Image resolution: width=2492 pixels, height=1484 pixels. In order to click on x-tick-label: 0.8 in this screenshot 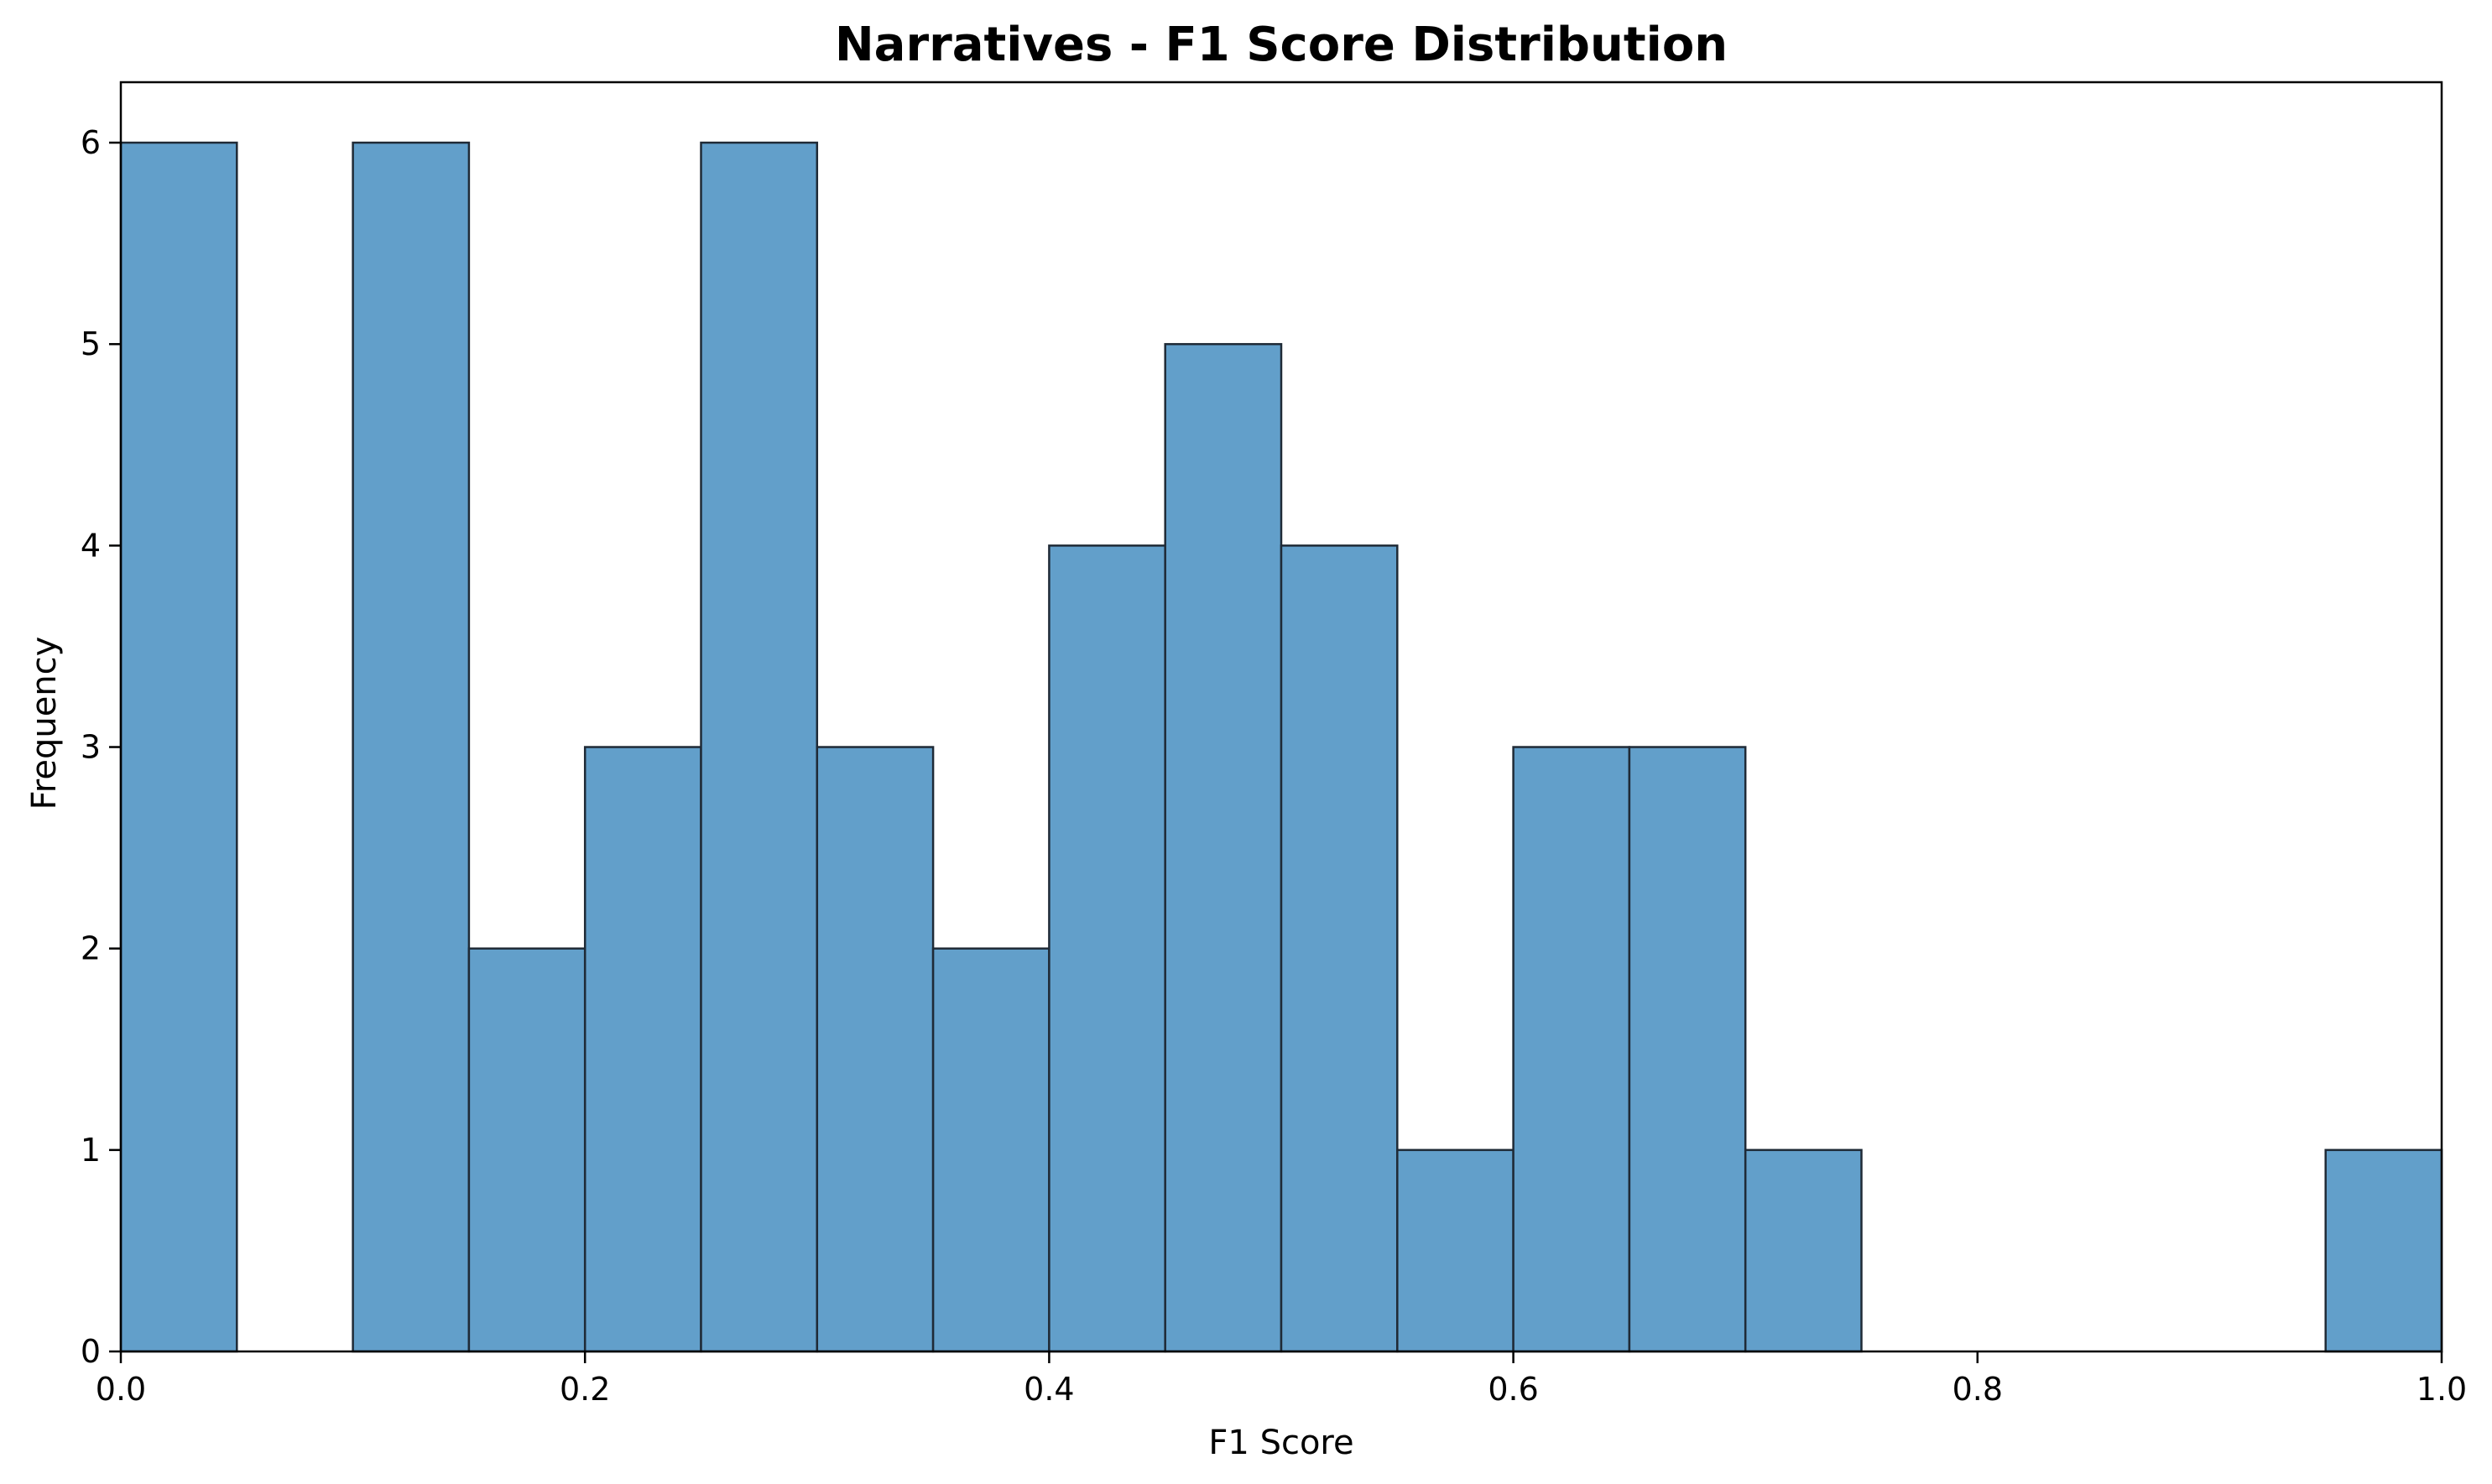, I will do `click(1977, 1389)`.